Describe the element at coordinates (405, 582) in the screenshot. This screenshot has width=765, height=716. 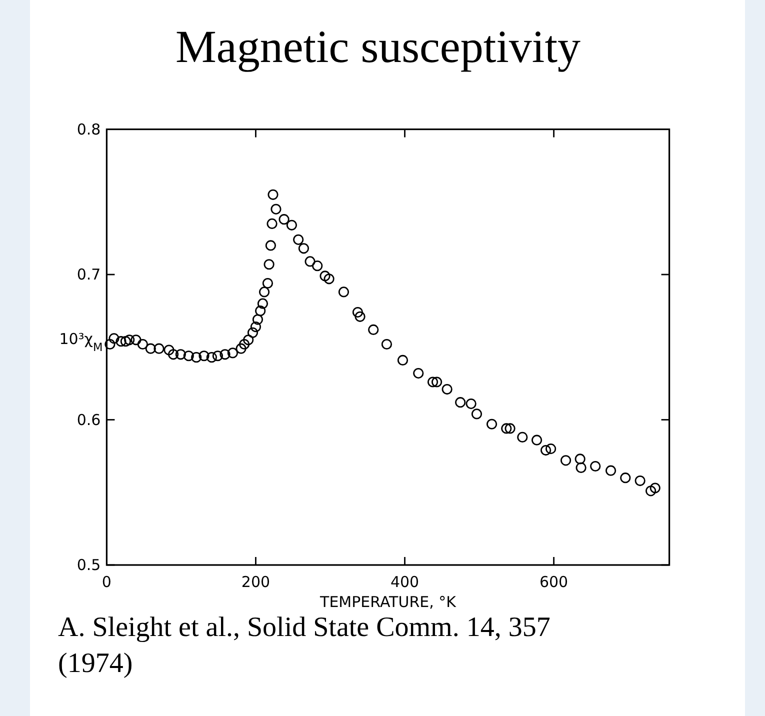
I see `x-tick-label: 400` at that location.